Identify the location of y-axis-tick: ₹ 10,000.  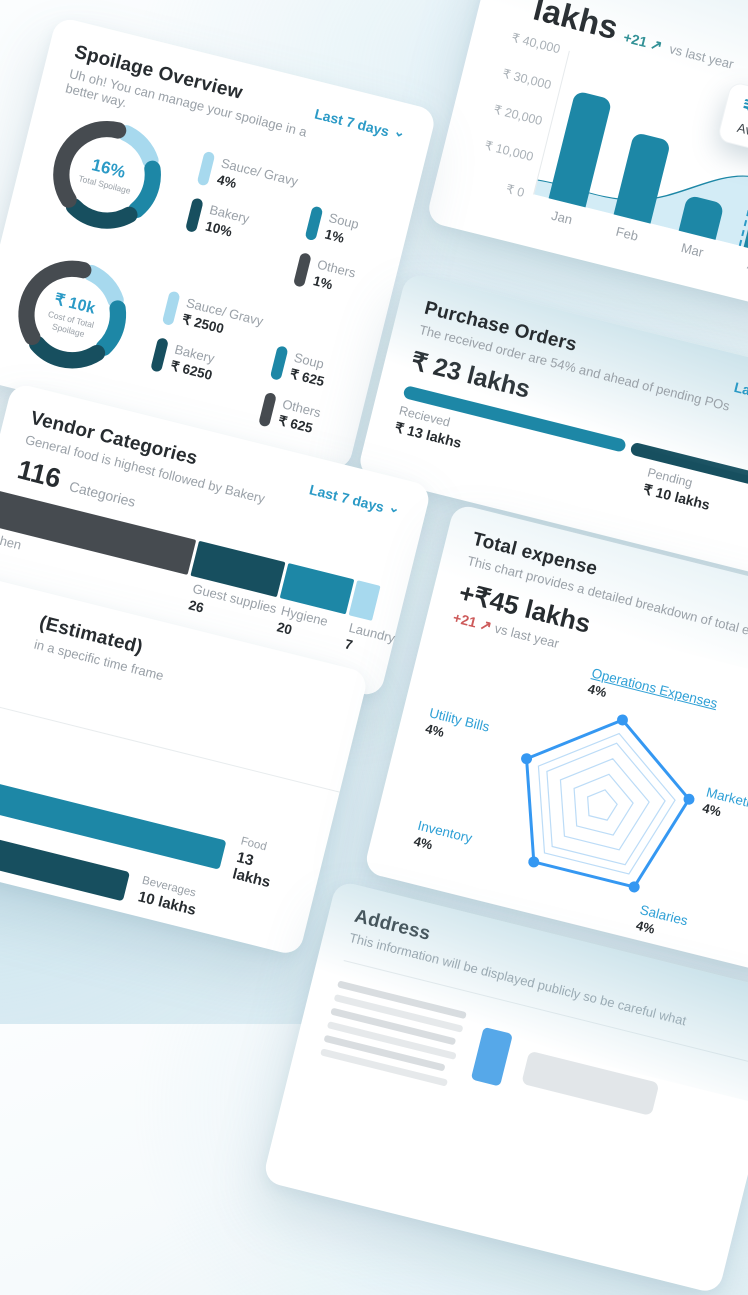
(509, 151).